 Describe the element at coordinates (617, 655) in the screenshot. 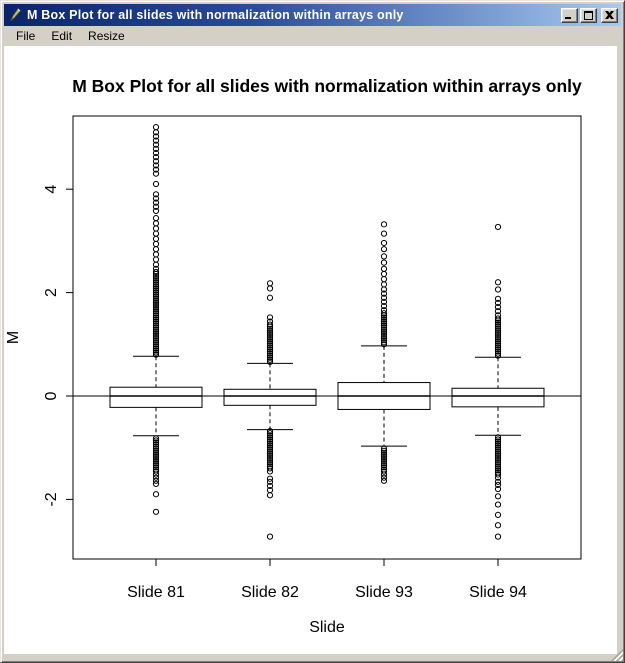

I see `resize-grip-icon` at that location.